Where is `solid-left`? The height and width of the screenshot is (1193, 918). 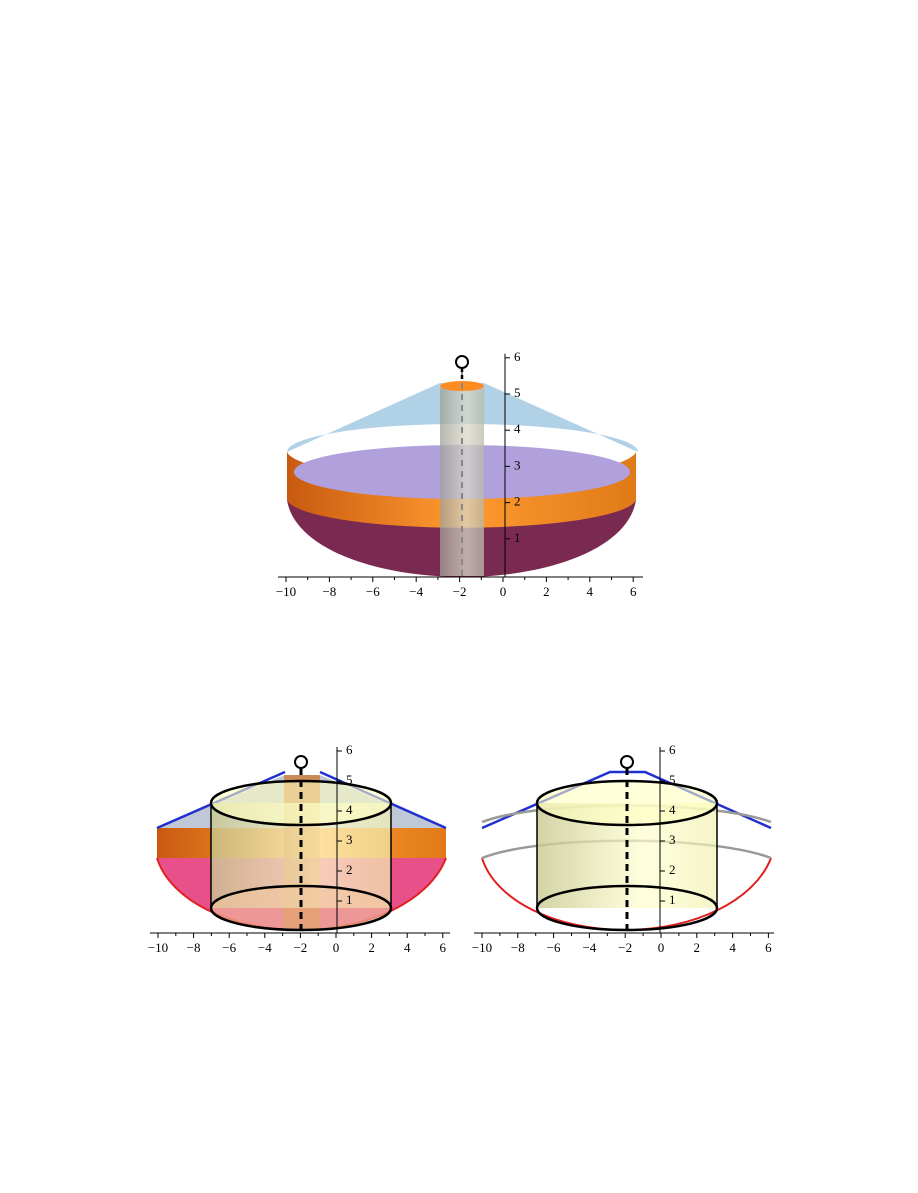
solid-left is located at coordinates (301, 843).